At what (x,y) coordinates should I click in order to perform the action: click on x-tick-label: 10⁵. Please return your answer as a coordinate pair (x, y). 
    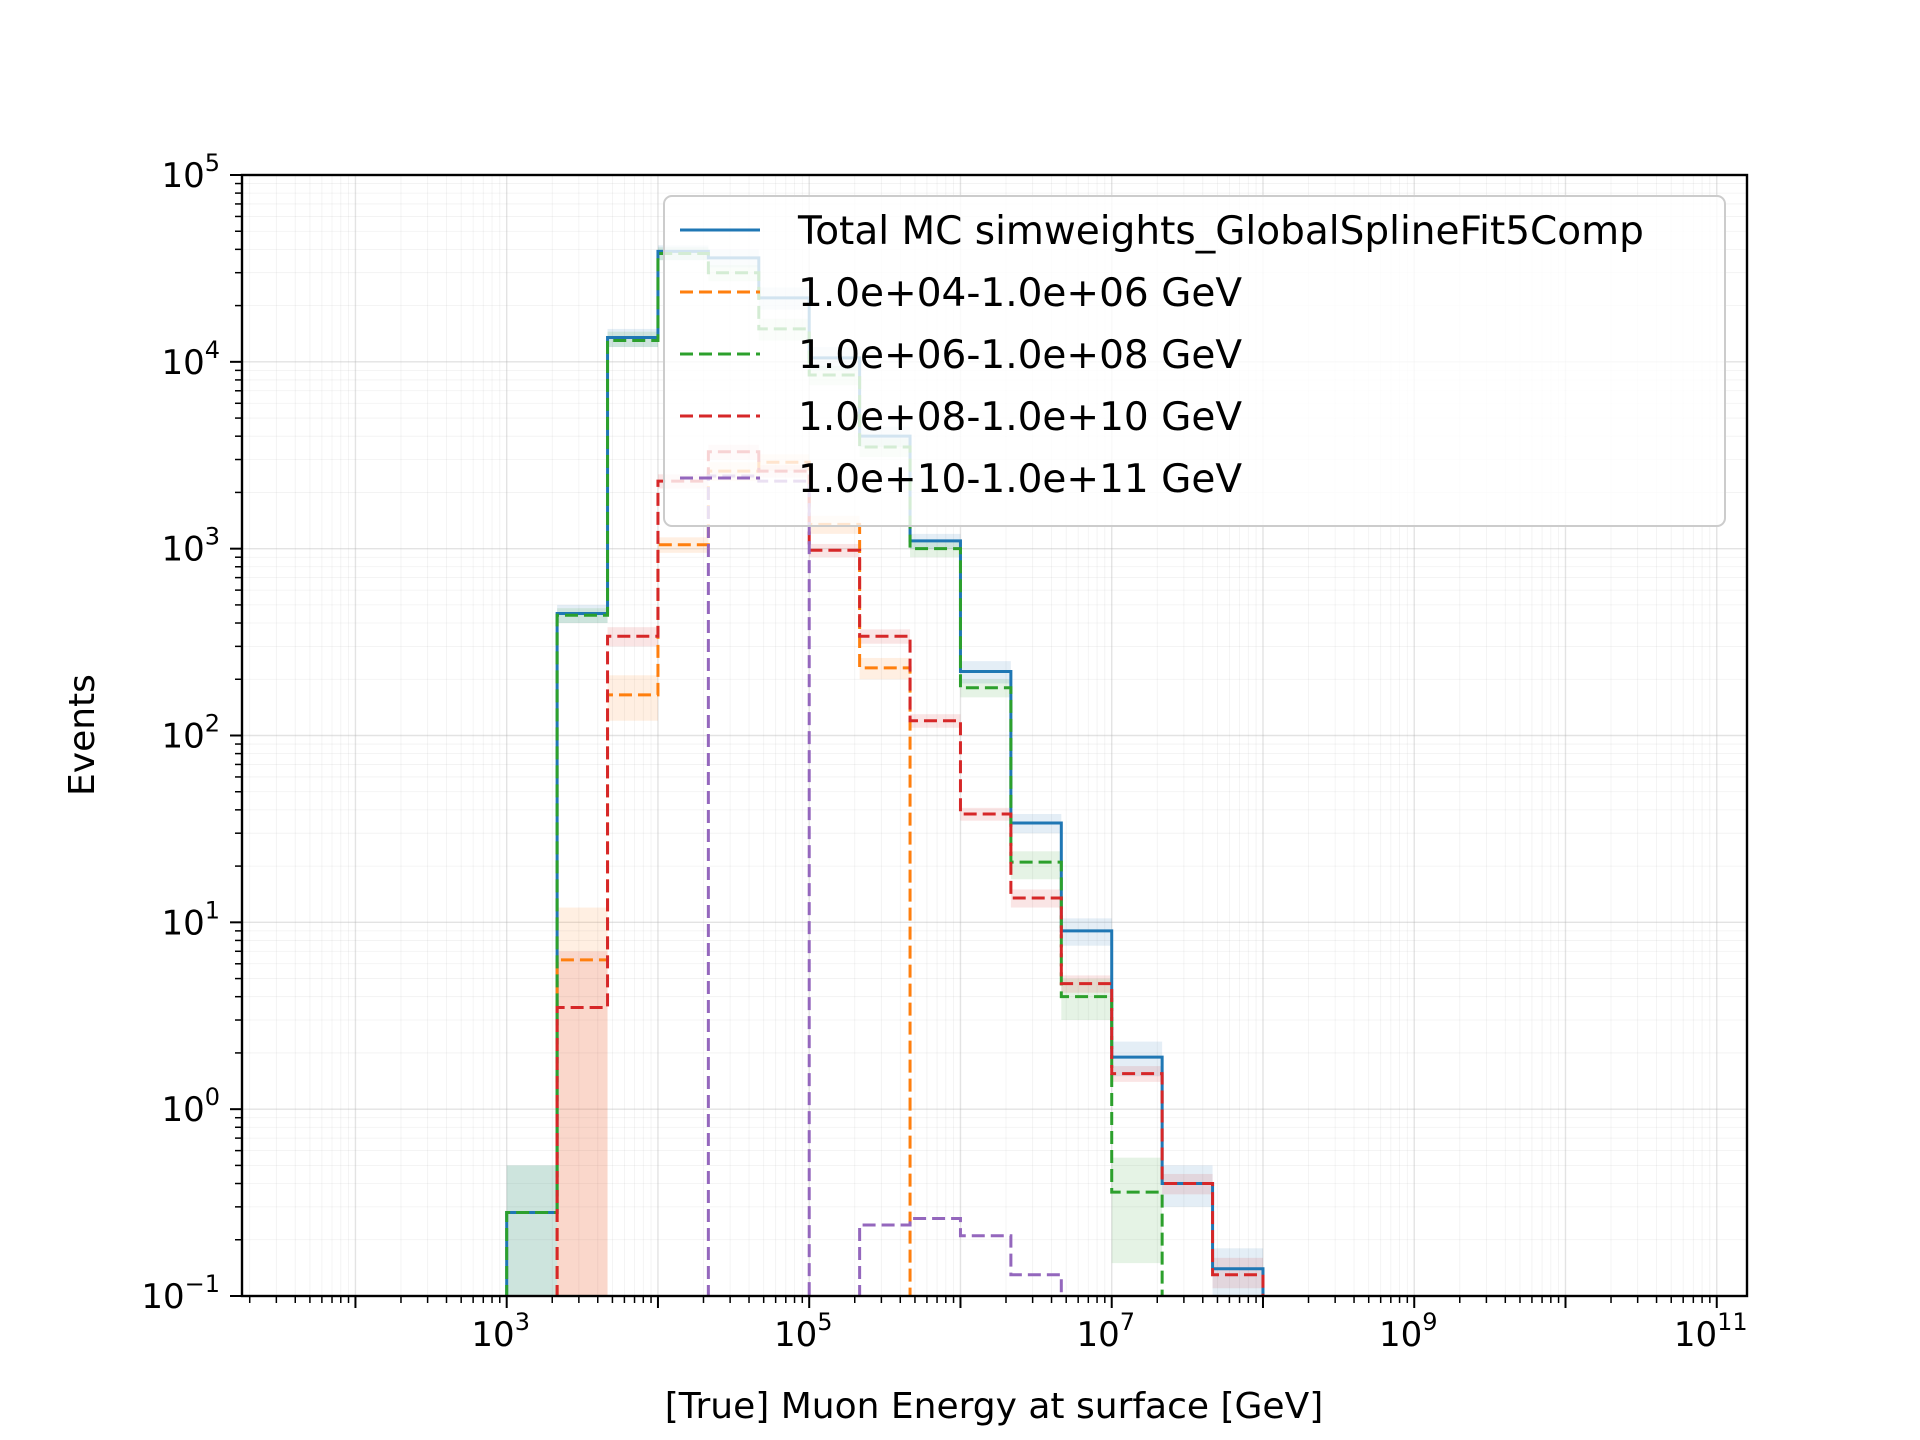
    Looking at the image, I should click on (803, 1331).